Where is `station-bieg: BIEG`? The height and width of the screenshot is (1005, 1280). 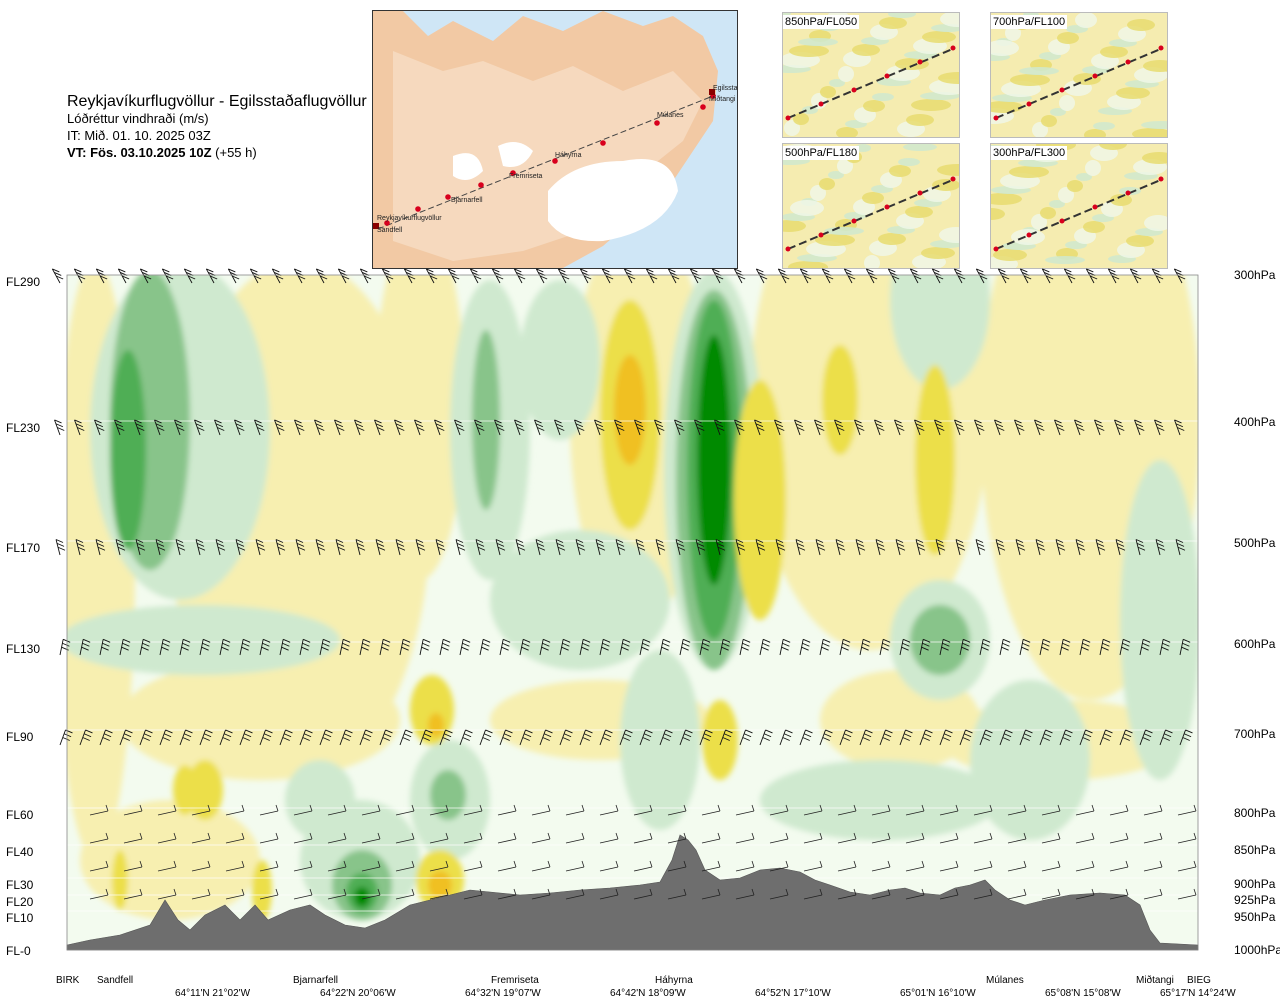
station-bieg: BIEG is located at coordinates (1199, 980).